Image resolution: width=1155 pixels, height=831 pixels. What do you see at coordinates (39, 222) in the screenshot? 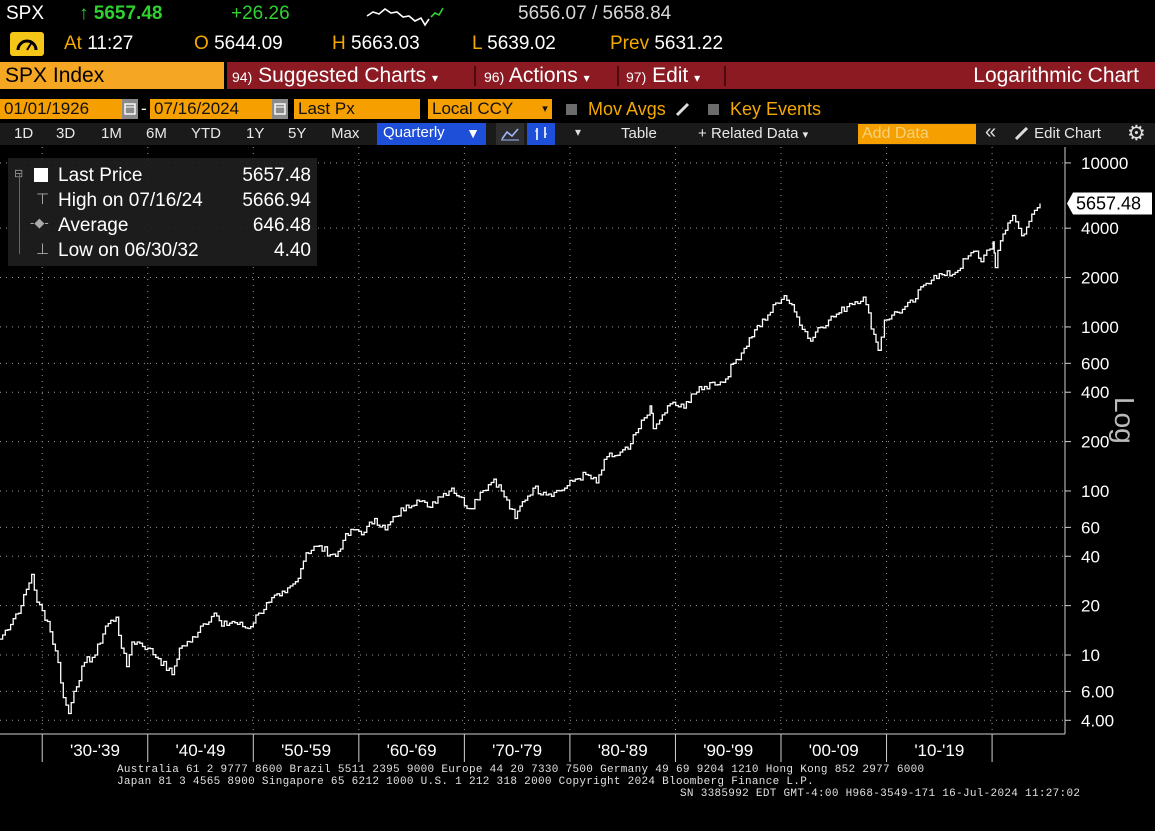
I see `average-marker-icon: -◆-` at bounding box center [39, 222].